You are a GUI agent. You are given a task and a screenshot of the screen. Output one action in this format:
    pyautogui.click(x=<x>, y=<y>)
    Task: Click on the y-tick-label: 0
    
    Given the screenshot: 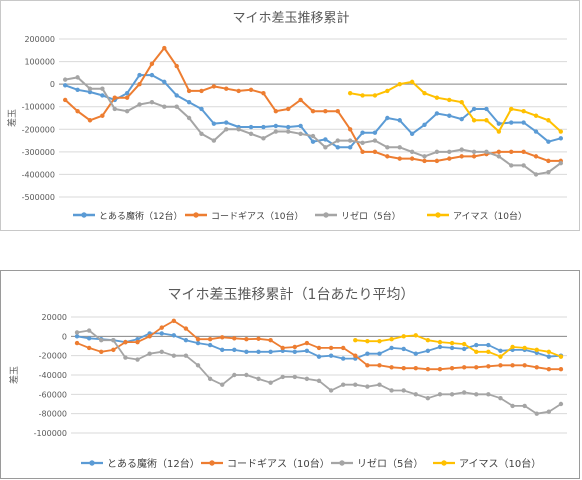 What is the action you would take?
    pyautogui.click(x=52, y=84)
    